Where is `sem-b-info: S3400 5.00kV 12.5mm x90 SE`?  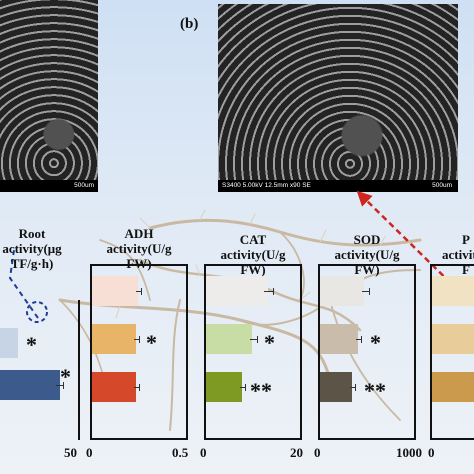
sem-b-info: S3400 5.00kV 12.5mm x90 SE is located at coordinates (266, 185).